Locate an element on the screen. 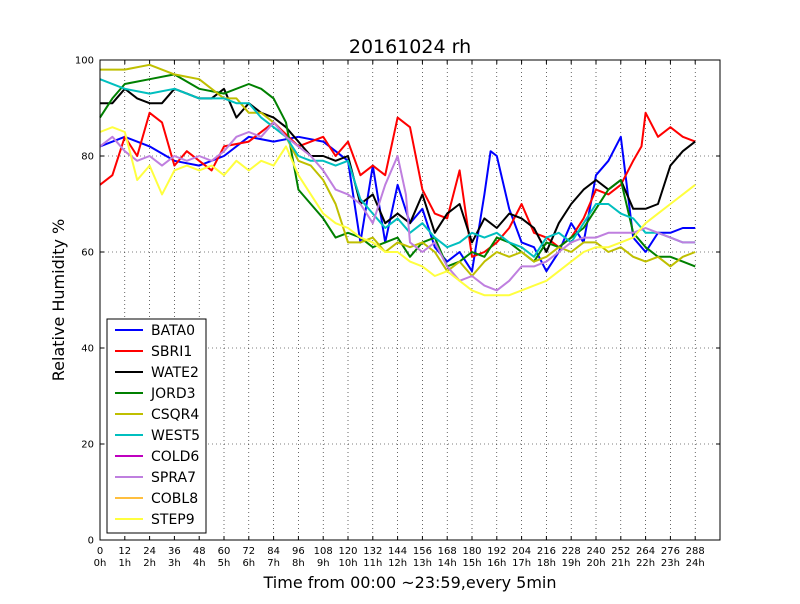 The height and width of the screenshot is (604, 800). y-tick-label: 20 is located at coordinates (87, 445).